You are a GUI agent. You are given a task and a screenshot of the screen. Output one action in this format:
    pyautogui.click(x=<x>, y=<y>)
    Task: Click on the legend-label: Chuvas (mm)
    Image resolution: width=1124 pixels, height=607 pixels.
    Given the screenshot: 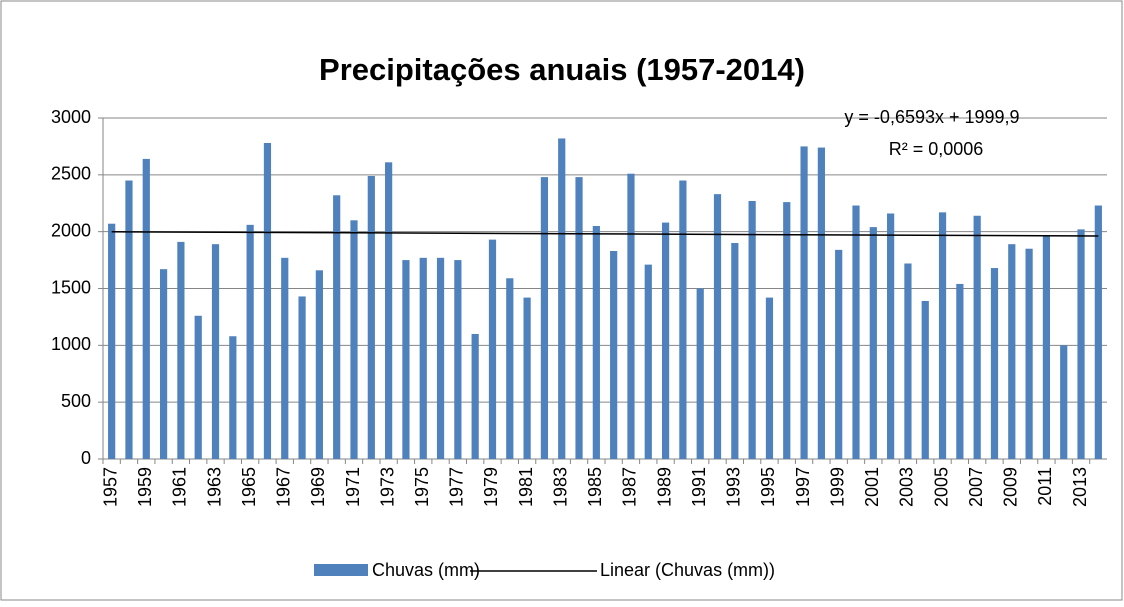 What is the action you would take?
    pyautogui.click(x=426, y=570)
    